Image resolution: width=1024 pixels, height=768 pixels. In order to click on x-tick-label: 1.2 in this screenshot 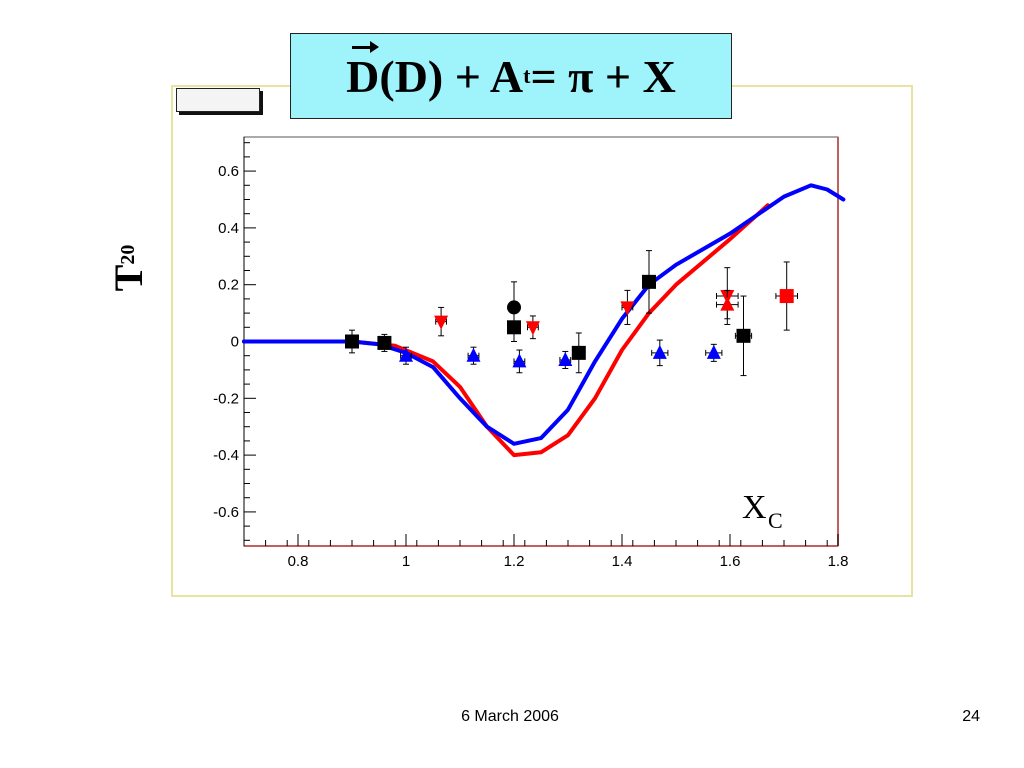, I will do `click(514, 561)`.